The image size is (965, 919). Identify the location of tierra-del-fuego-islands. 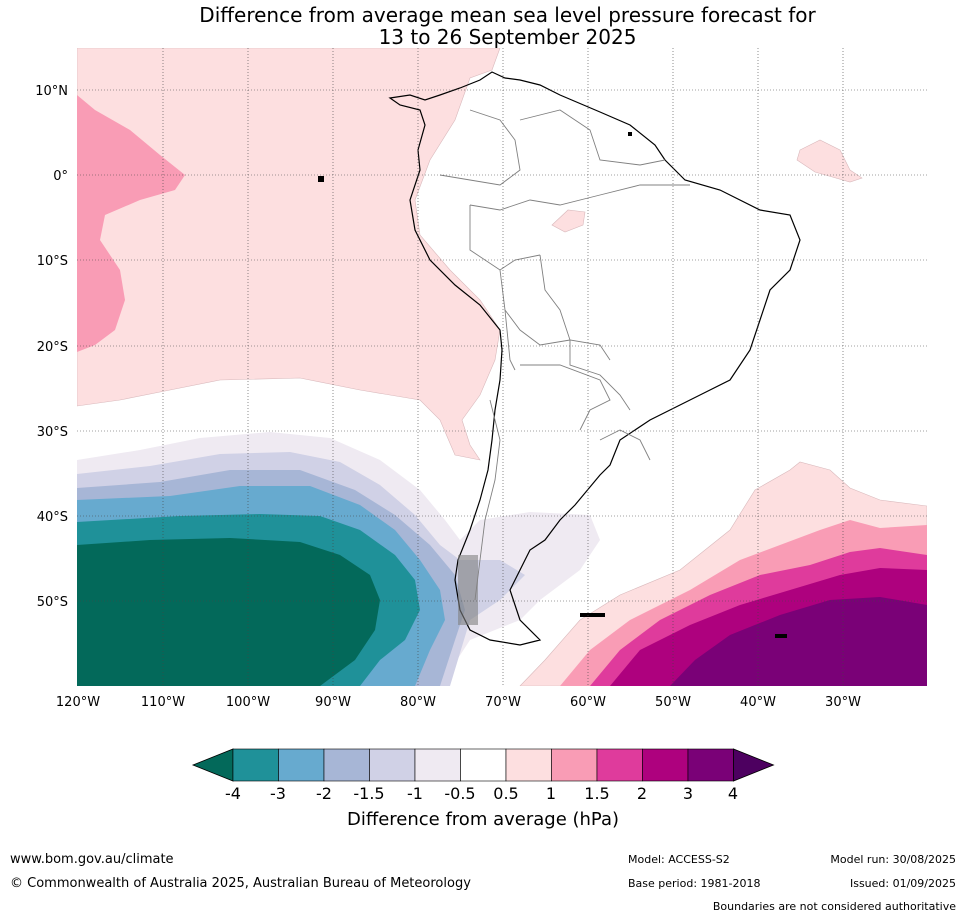
(468, 590).